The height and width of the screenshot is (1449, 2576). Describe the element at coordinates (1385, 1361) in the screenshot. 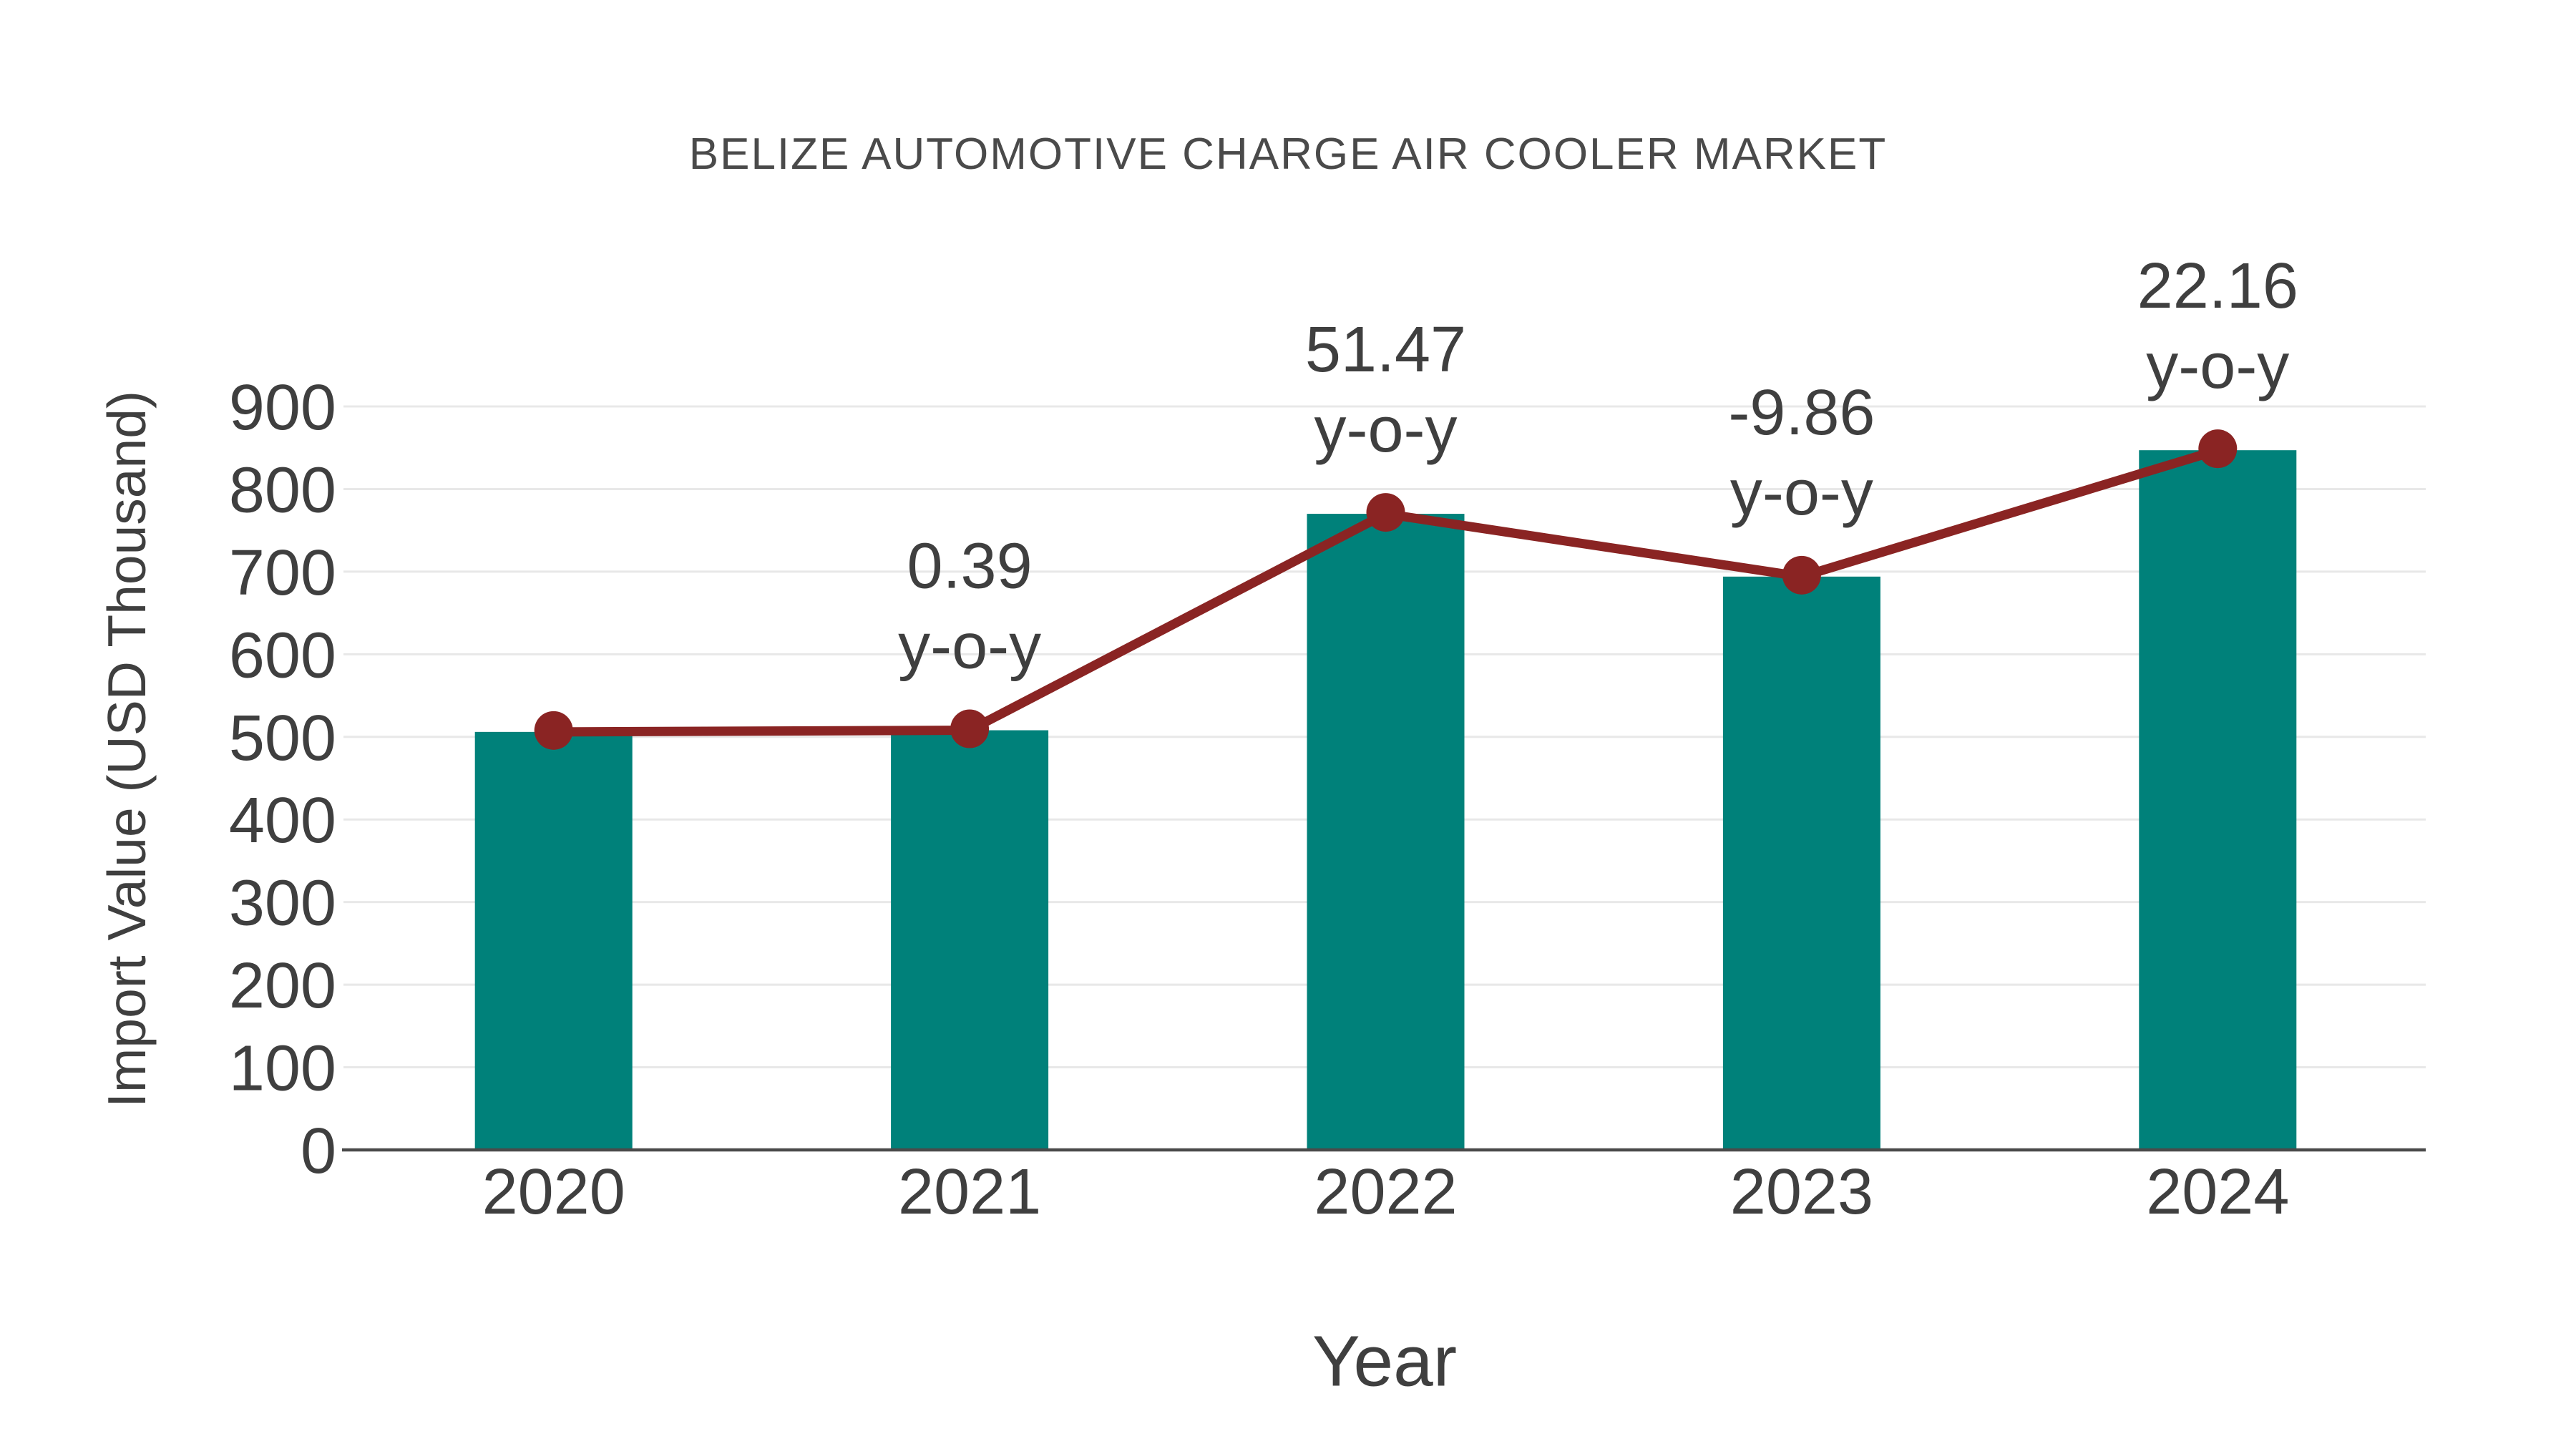

I see `x-axis-title: Year` at that location.